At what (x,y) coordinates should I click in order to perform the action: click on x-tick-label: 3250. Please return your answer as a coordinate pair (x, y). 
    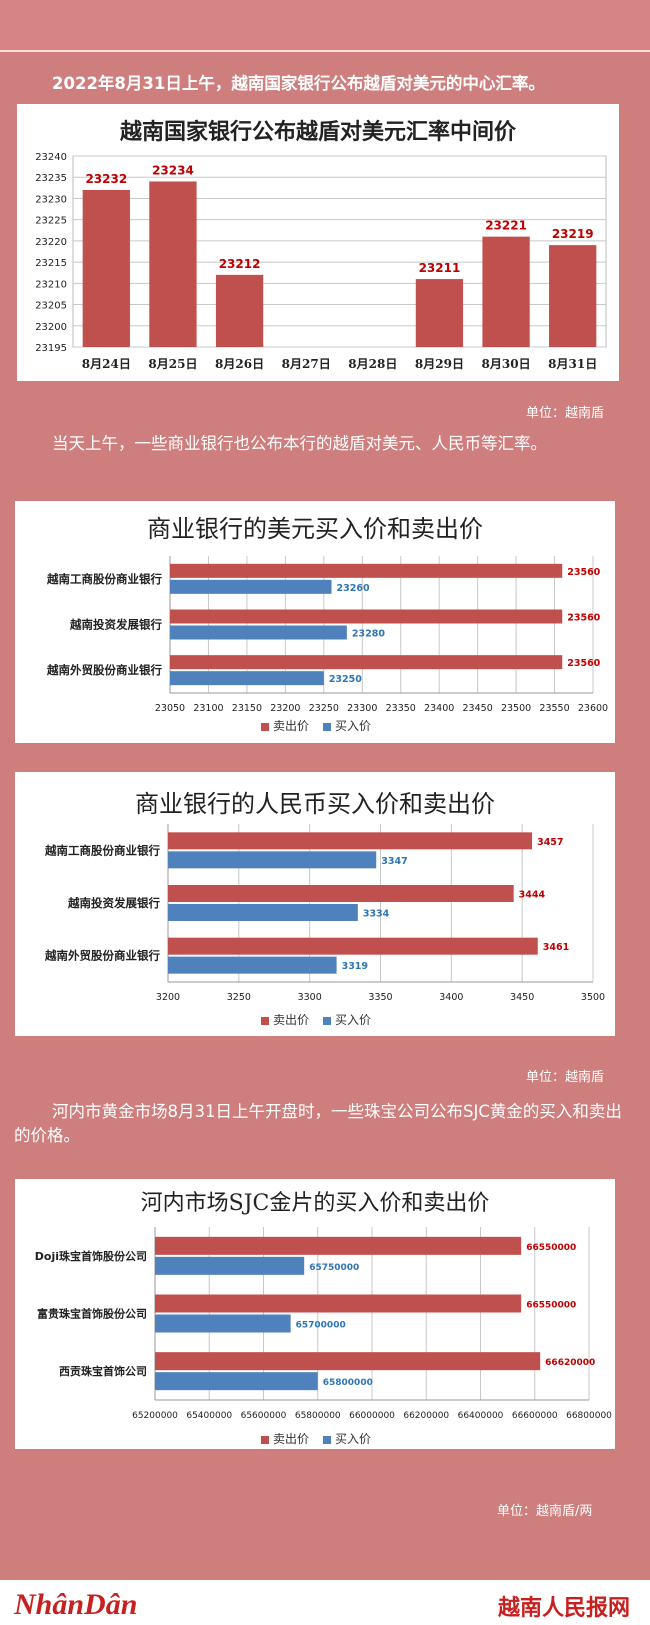
    Looking at the image, I should click on (239, 997).